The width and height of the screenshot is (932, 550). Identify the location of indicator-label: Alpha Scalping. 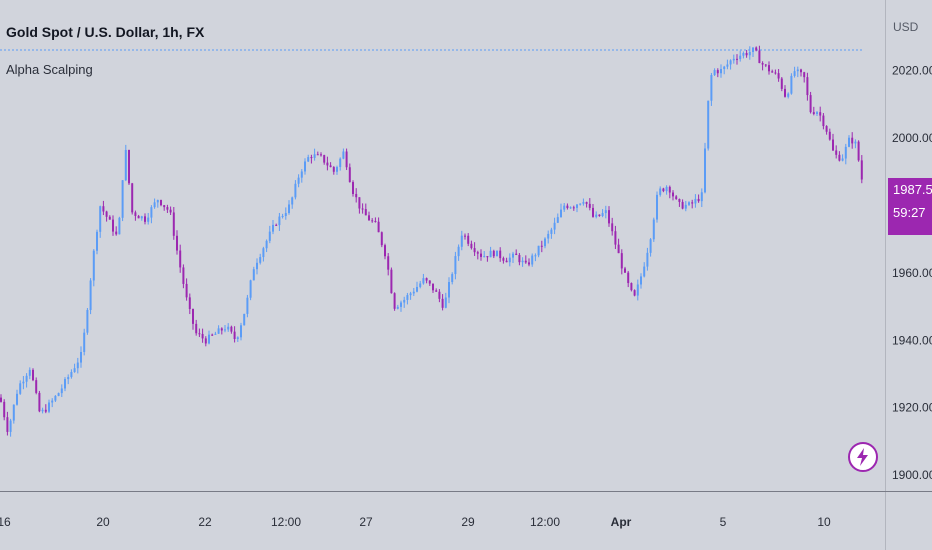
(49, 69).